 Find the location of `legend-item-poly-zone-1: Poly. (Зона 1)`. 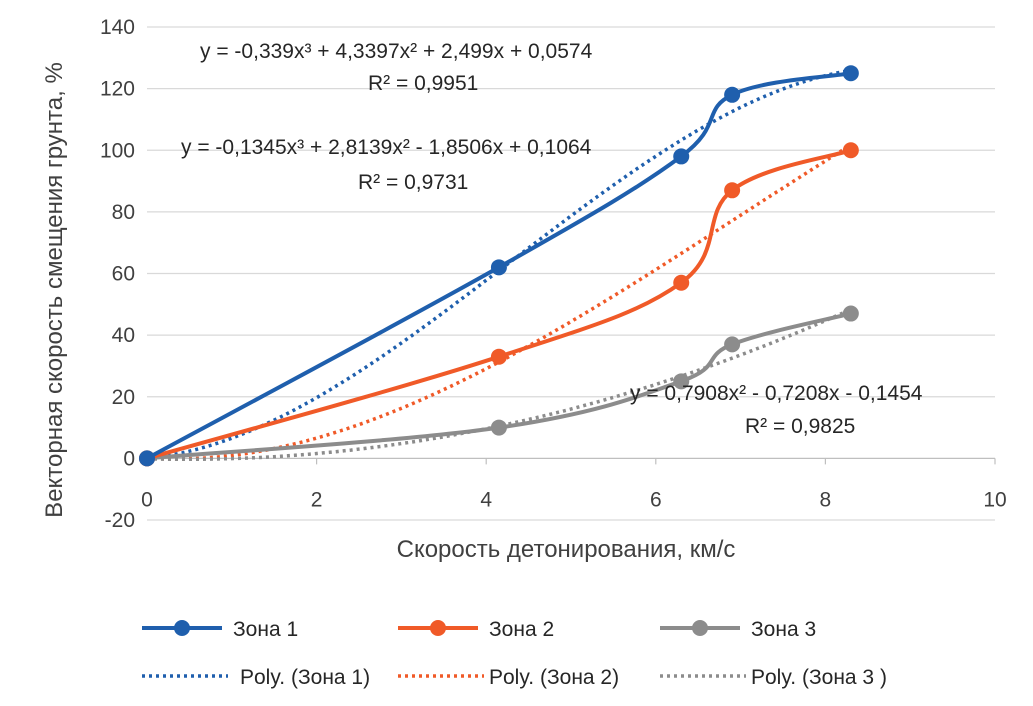

legend-item-poly-zone-1: Poly. (Зона 1) is located at coordinates (256, 677).